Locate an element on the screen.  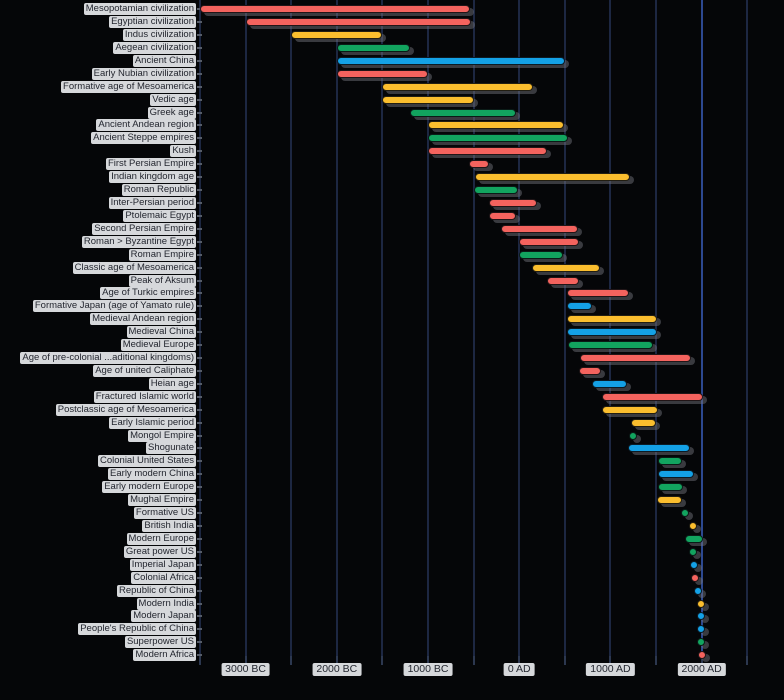
row-label: Classic age of Mesoamerica is located at coordinates (134, 267).